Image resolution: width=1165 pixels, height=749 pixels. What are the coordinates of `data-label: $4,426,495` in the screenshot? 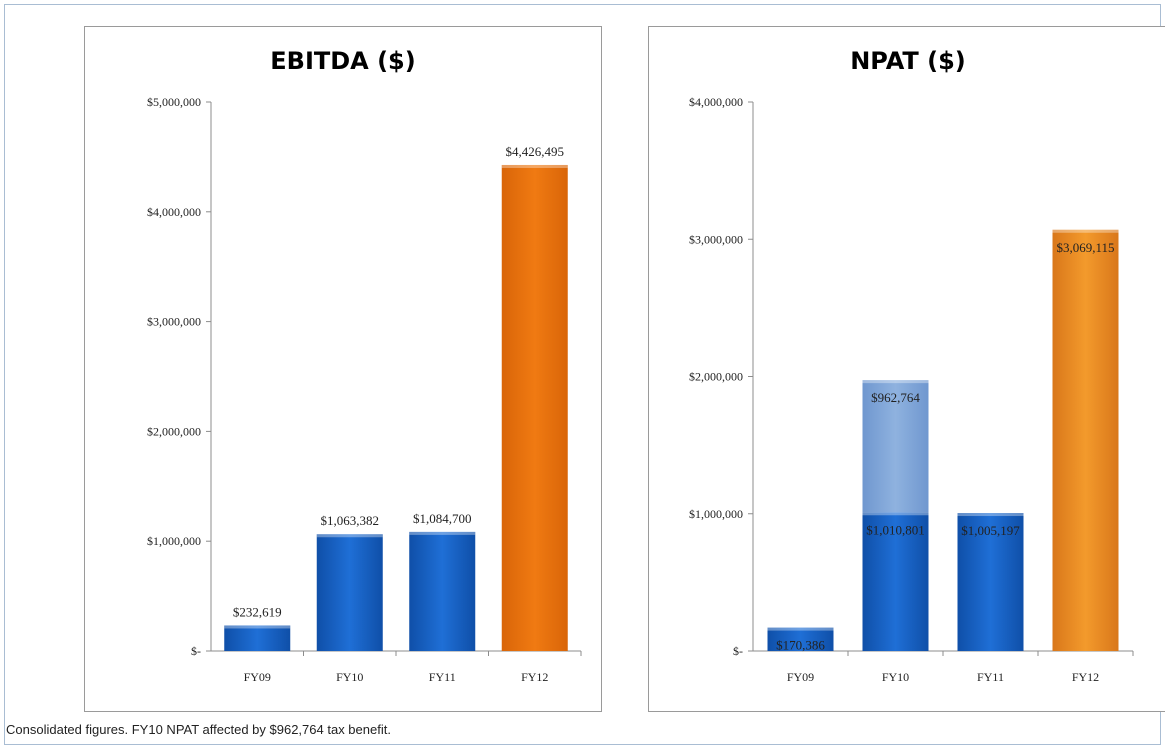 It's located at (535, 151).